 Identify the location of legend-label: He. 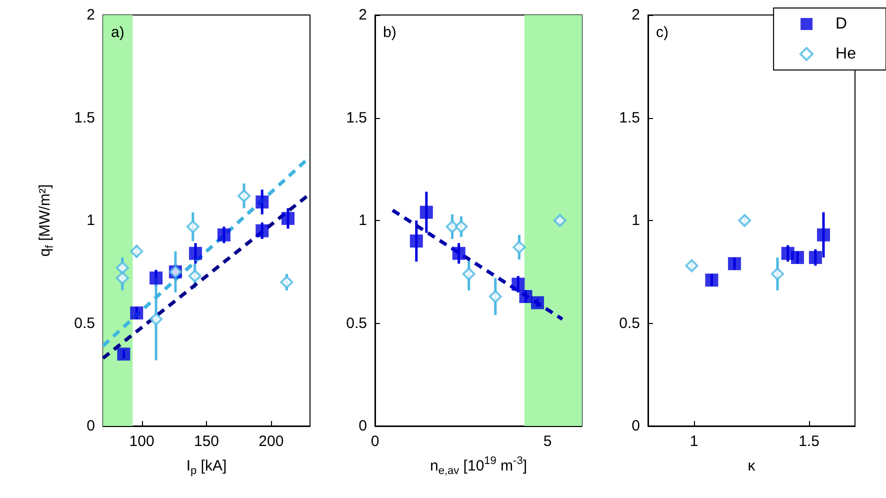
(846, 54).